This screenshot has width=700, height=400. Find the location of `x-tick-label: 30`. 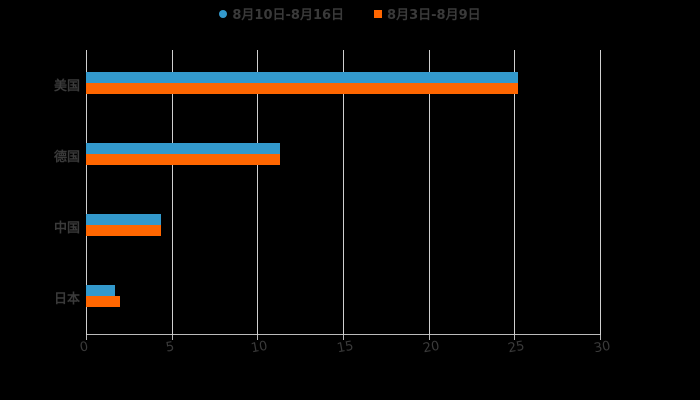

x-tick-label: 30 is located at coordinates (602, 347).